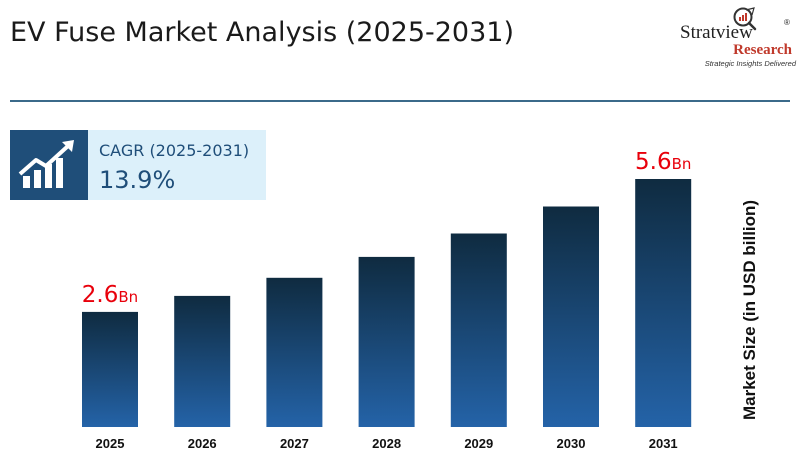 This screenshot has width=800, height=463. What do you see at coordinates (110, 295) in the screenshot?
I see `data-label-2025: 2.6Bn` at bounding box center [110, 295].